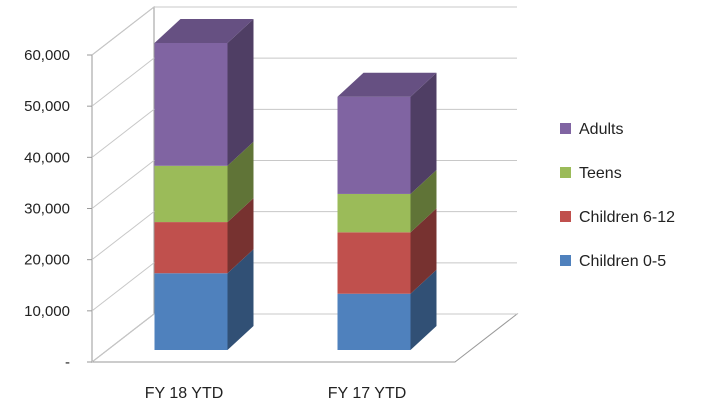 This screenshot has height=406, width=717. Describe the element at coordinates (276, 393) in the screenshot. I see `x-axis-category-labels: FY 18 YTD FY 17 YTD` at that location.